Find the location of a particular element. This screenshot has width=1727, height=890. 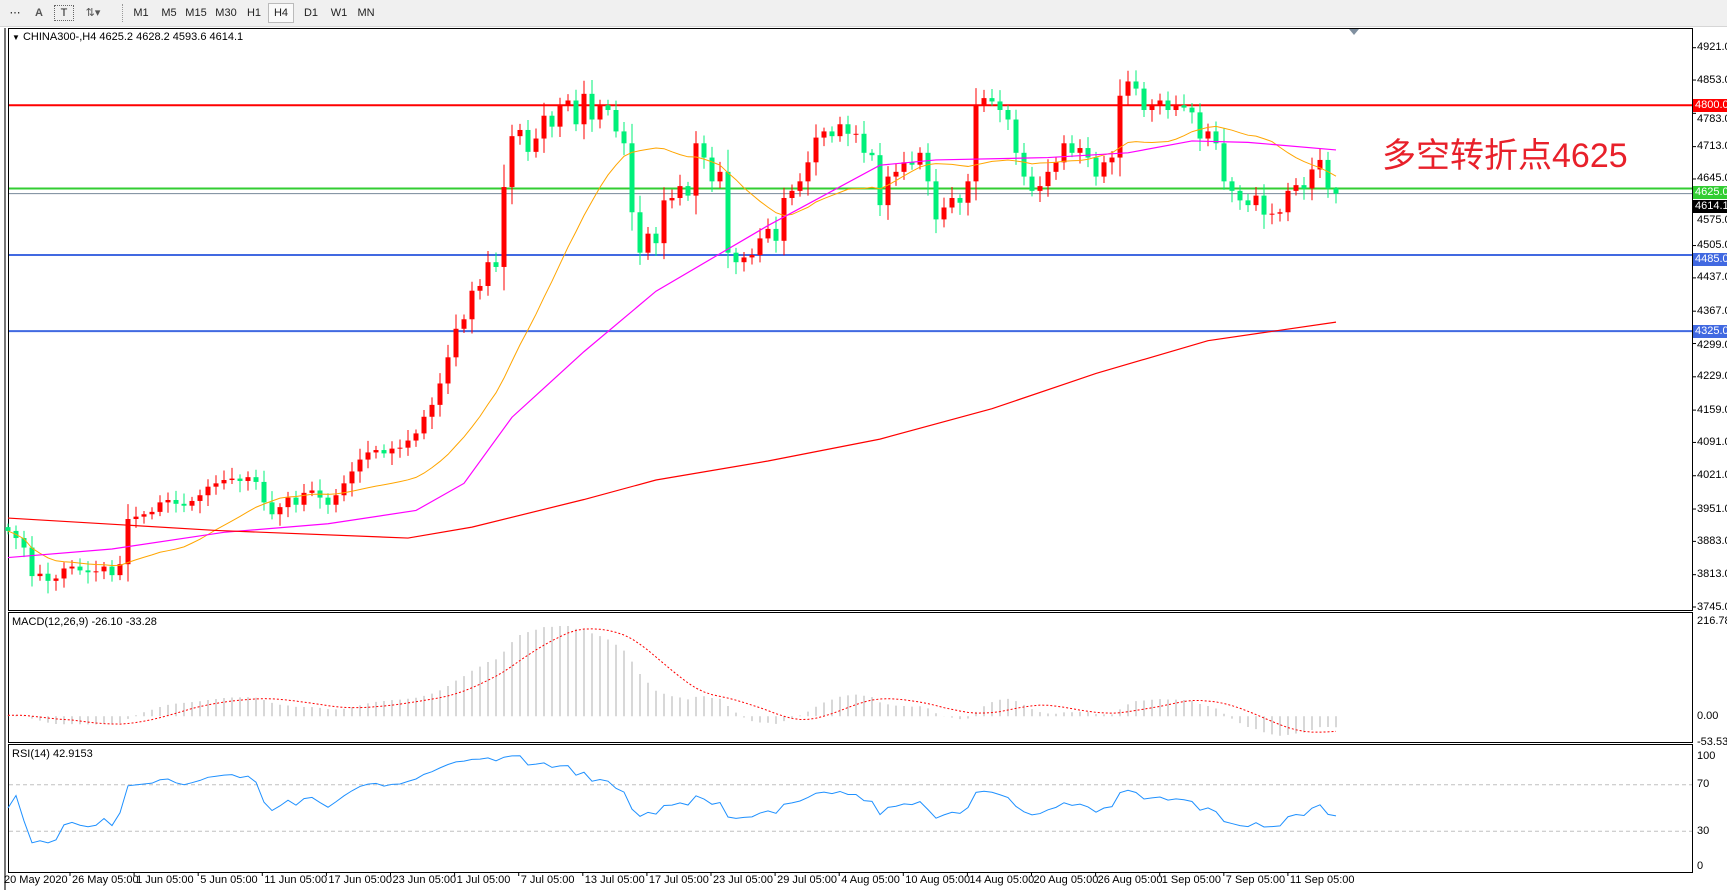

timeframe-m30-button: M30 is located at coordinates (226, 13).